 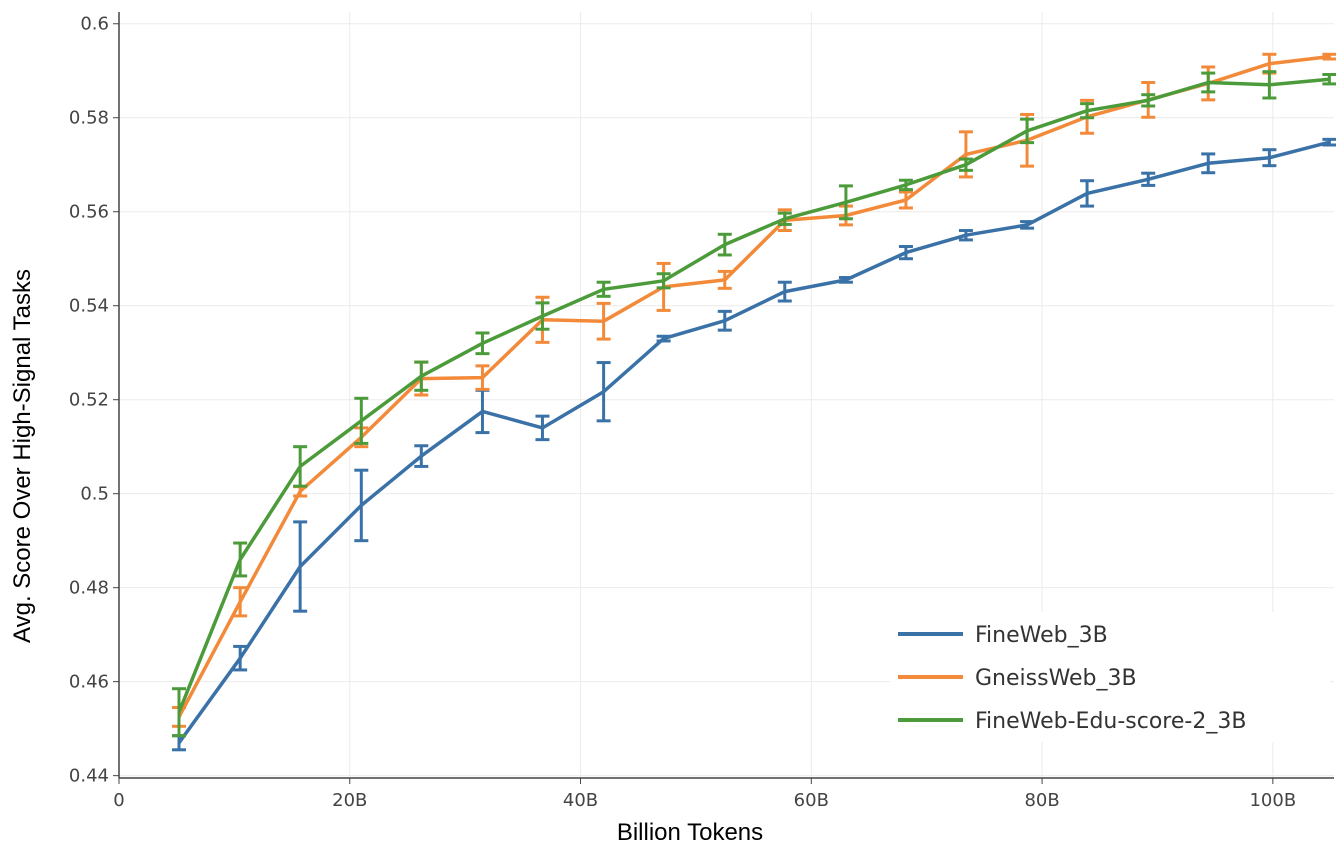 I want to click on error-bar, so click(x=179, y=712).